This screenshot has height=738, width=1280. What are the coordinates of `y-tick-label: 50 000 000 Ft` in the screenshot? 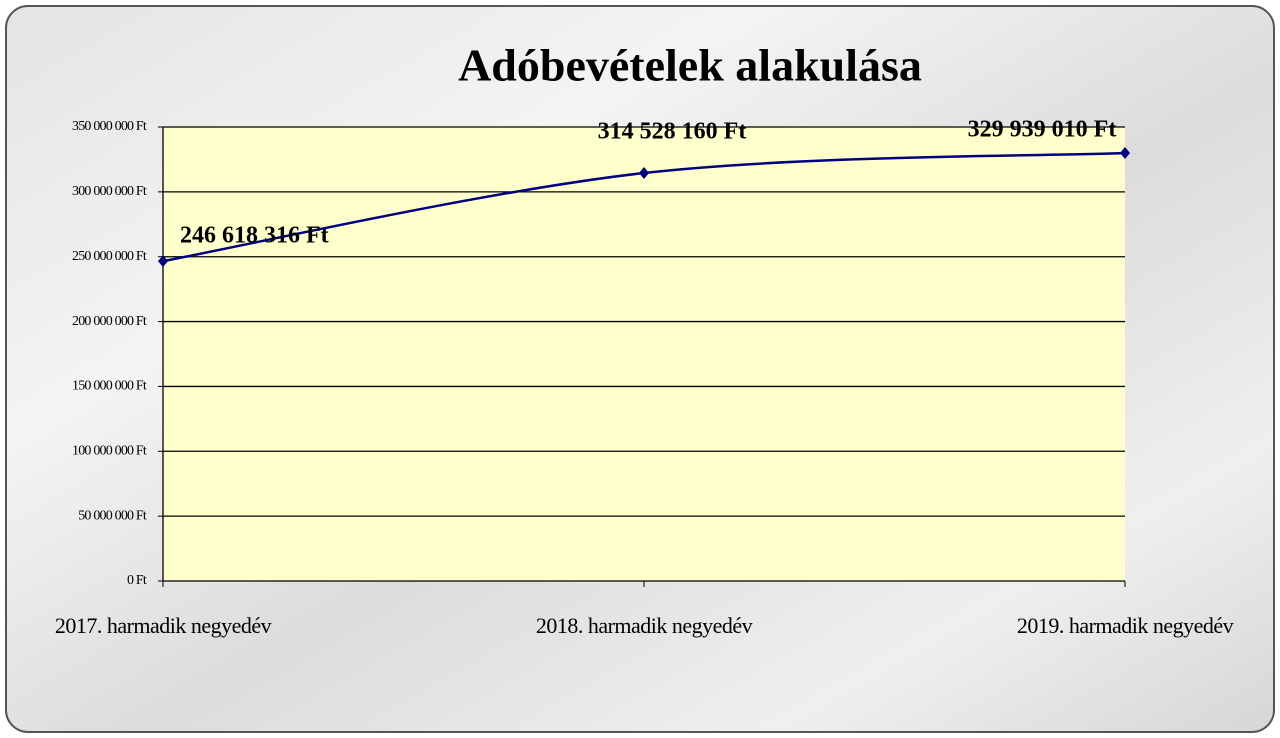 It's located at (112, 515).